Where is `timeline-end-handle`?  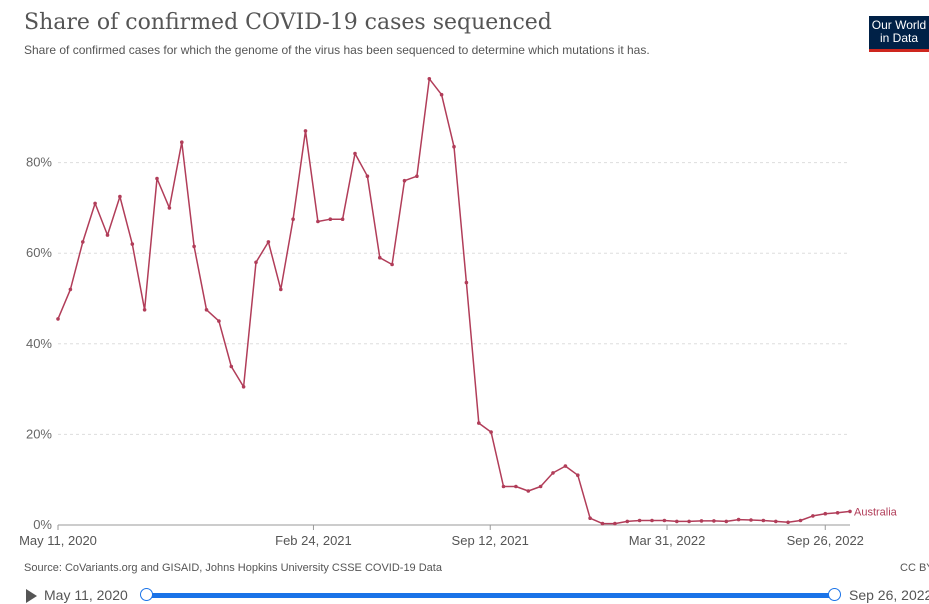 timeline-end-handle is located at coordinates (834, 594).